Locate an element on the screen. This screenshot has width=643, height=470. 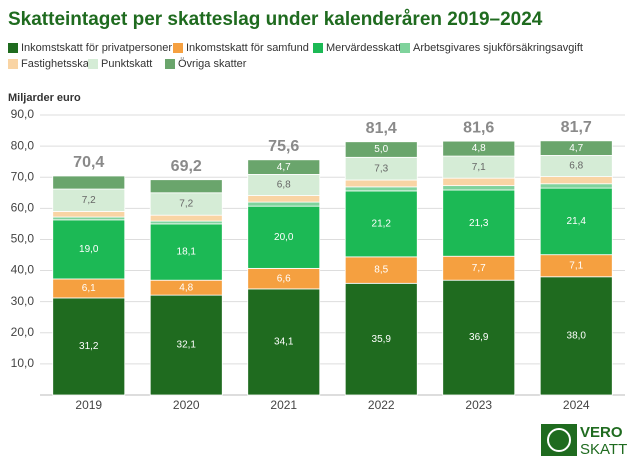
legend-label: Arbetsgivares sjukförsäkringsavgift is located at coordinates (498, 48).